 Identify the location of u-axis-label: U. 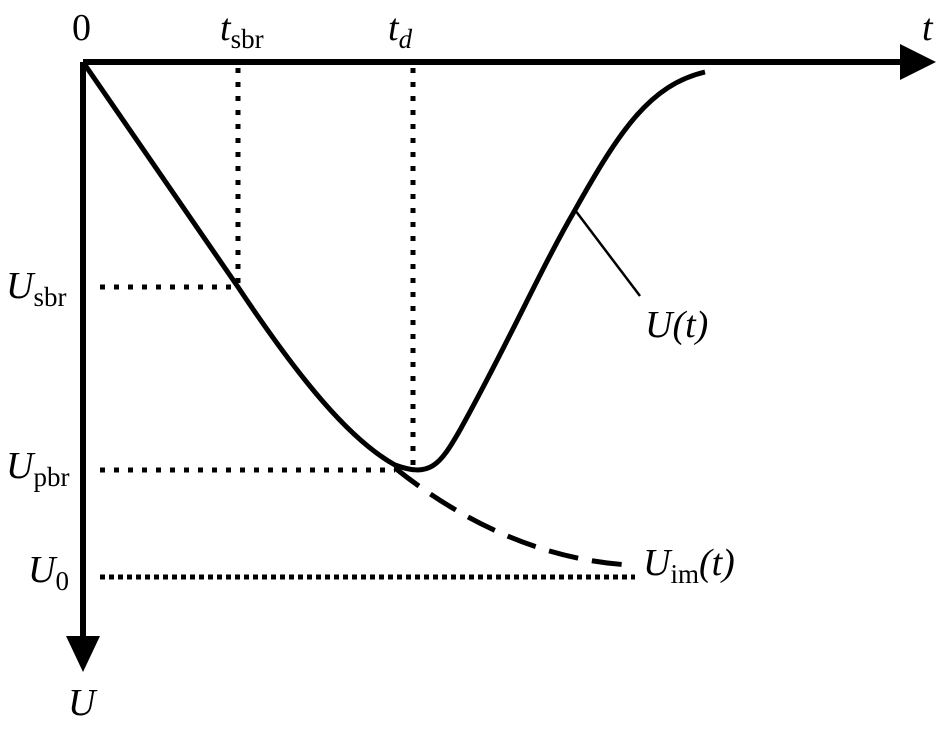
(83, 703).